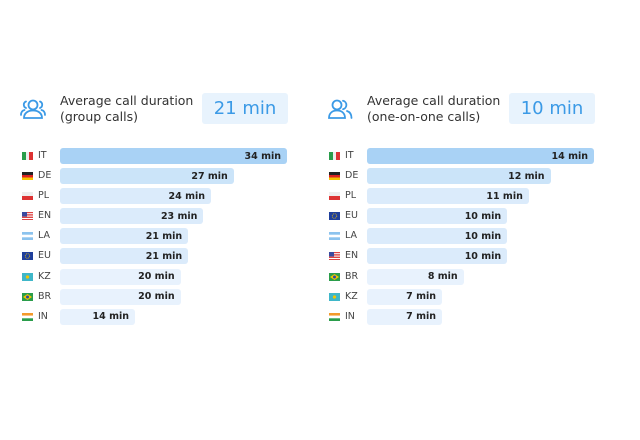 The image size is (640, 440). What do you see at coordinates (262, 156) in the screenshot?
I see `data-label: 34 min` at bounding box center [262, 156].